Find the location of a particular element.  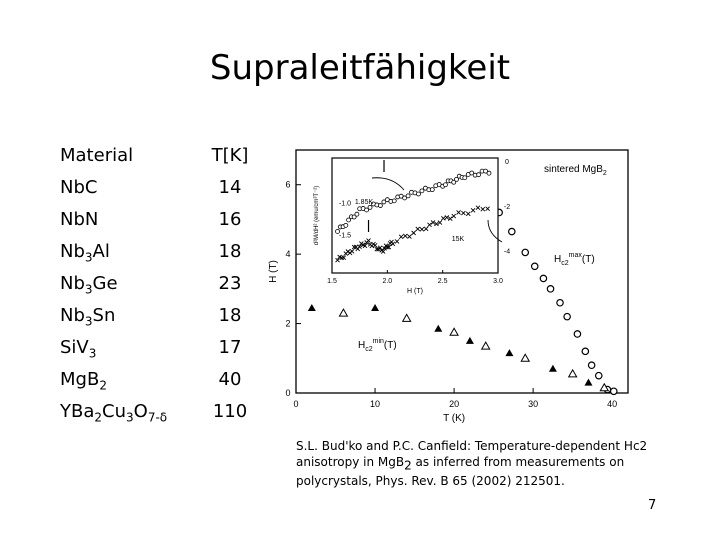

table-row: SiV3 17 is located at coordinates (160, 353).